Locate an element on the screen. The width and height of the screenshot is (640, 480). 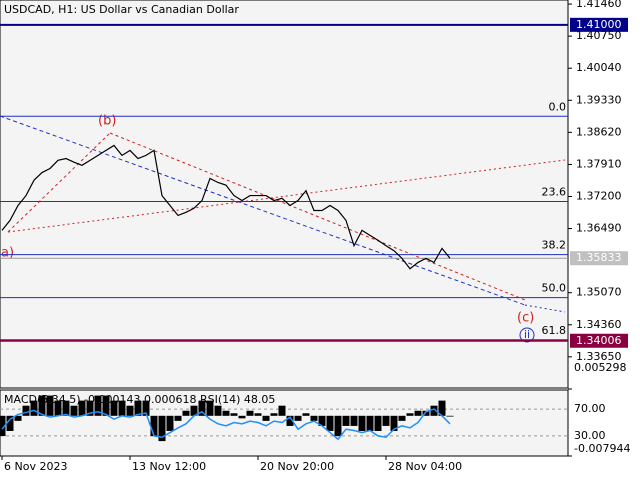
y-tick-label: 1.40750 is located at coordinates (599, 35).